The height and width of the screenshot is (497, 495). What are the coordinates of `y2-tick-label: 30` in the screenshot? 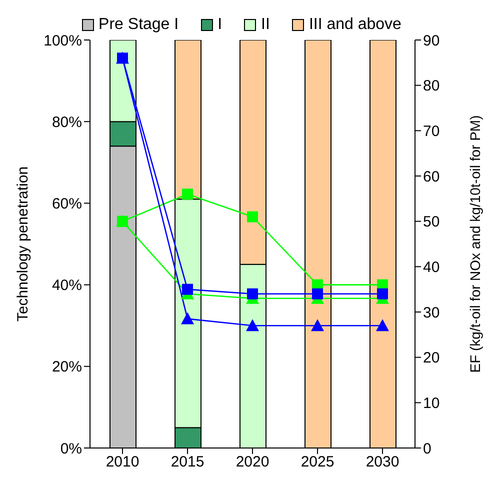 It's located at (431, 313).